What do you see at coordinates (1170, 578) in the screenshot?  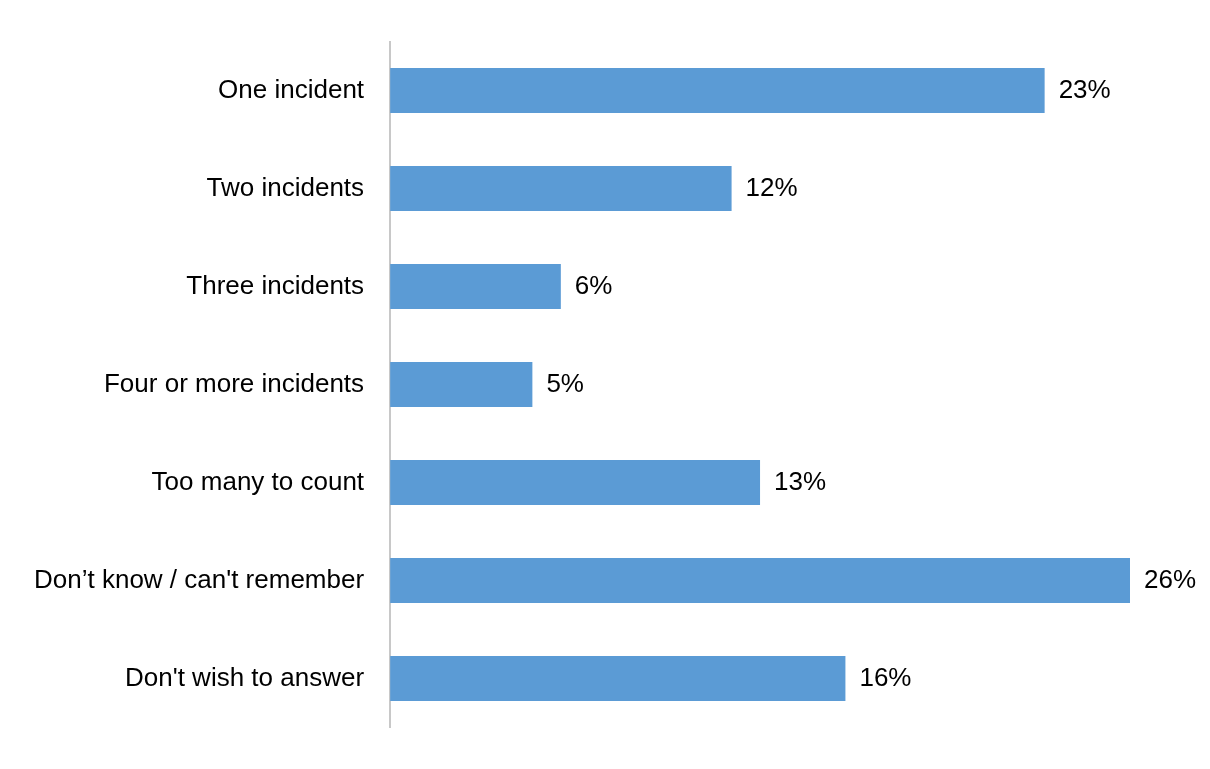 I see `data-label: 26%` at bounding box center [1170, 578].